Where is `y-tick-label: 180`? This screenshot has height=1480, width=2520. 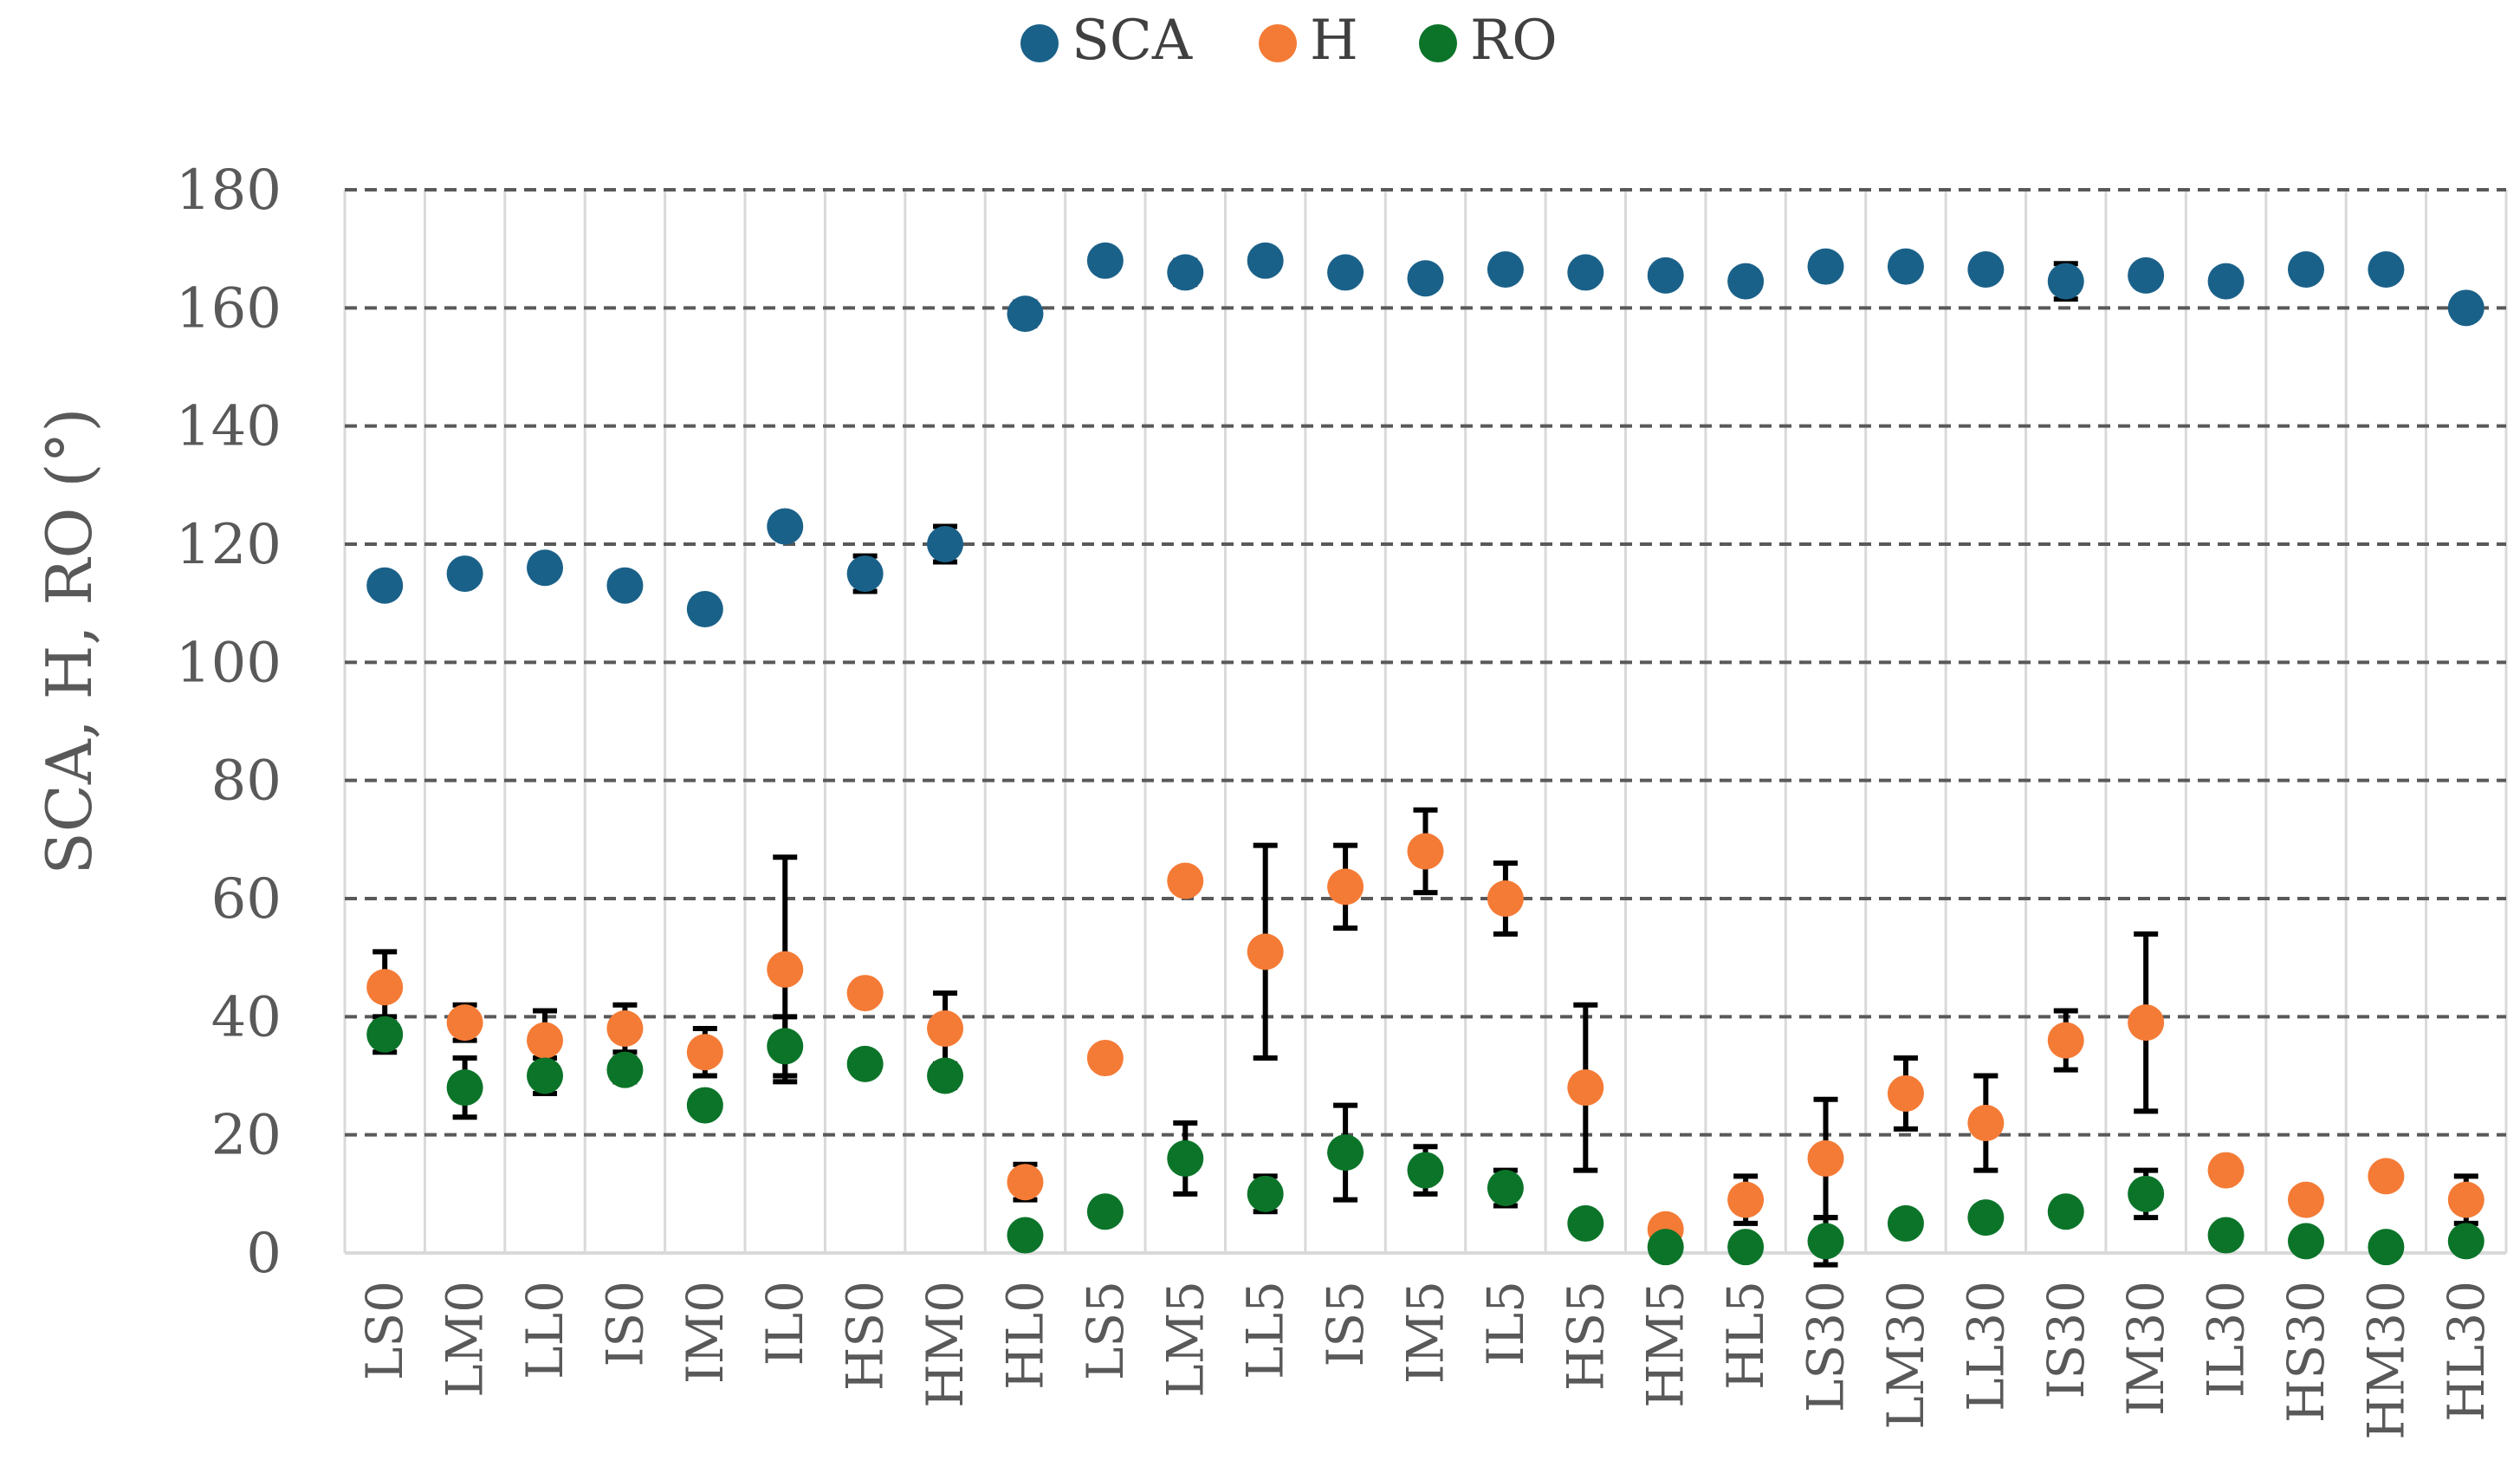
y-tick-label: 180 is located at coordinates (229, 191).